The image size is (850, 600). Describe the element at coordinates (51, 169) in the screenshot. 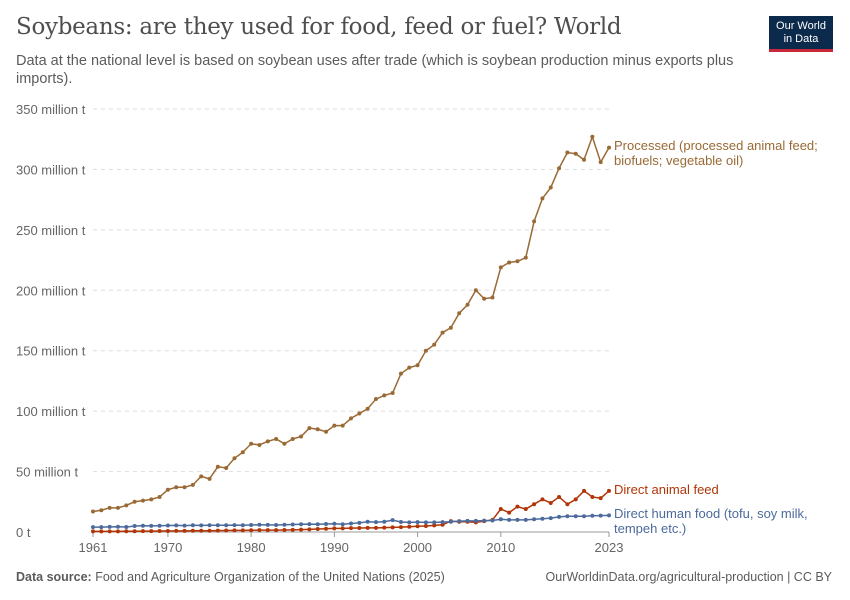

I see `y-tick-label: 300 million t` at that location.